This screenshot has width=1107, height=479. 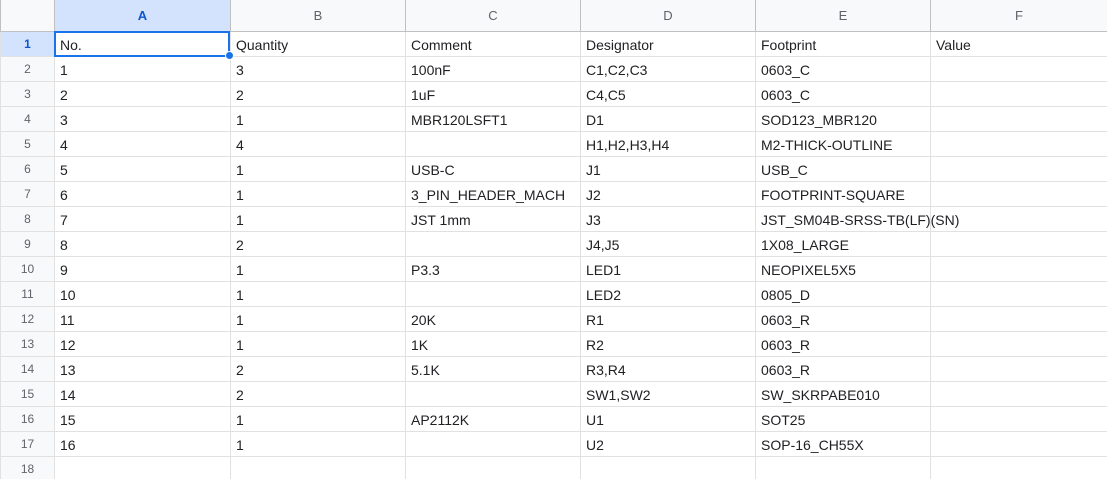 I want to click on cell-e6: USB_C, so click(x=843, y=168).